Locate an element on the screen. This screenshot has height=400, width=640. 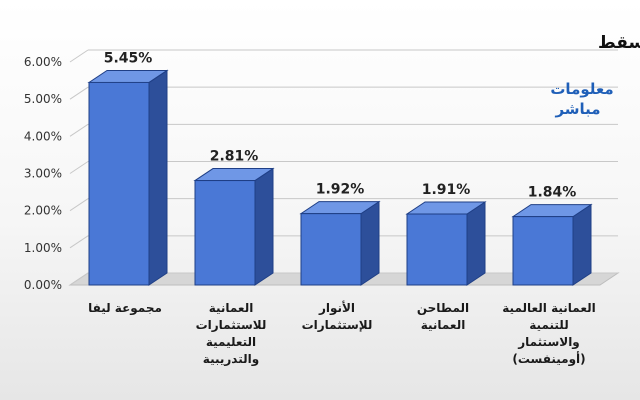
y-tick-label: 6.00% is located at coordinates (43, 62).